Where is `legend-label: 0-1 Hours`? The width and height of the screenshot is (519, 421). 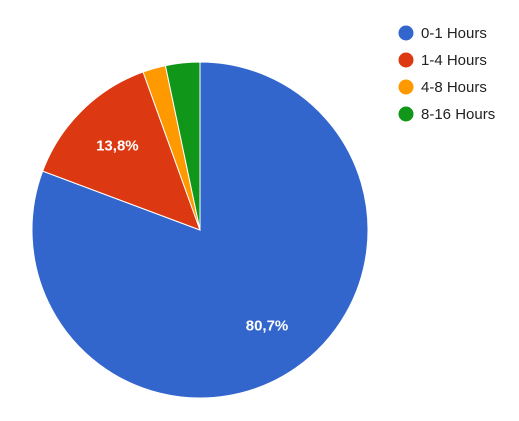 legend-label: 0-1 Hours is located at coordinates (454, 33).